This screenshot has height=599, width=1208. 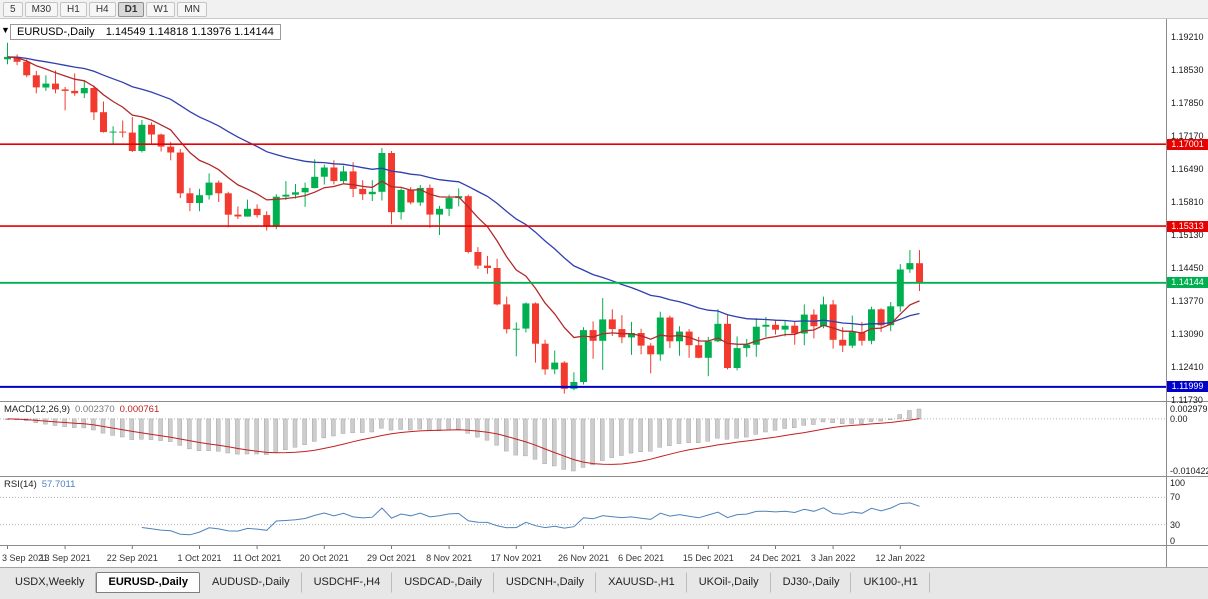 I want to click on timeframe-button-h1: H1, so click(x=73, y=9).